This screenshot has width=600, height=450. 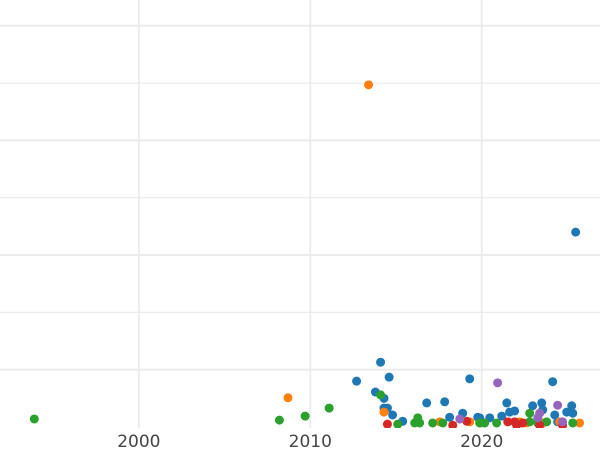 What do you see at coordinates (481, 441) in the screenshot?
I see `x-tick-label: 2020` at bounding box center [481, 441].